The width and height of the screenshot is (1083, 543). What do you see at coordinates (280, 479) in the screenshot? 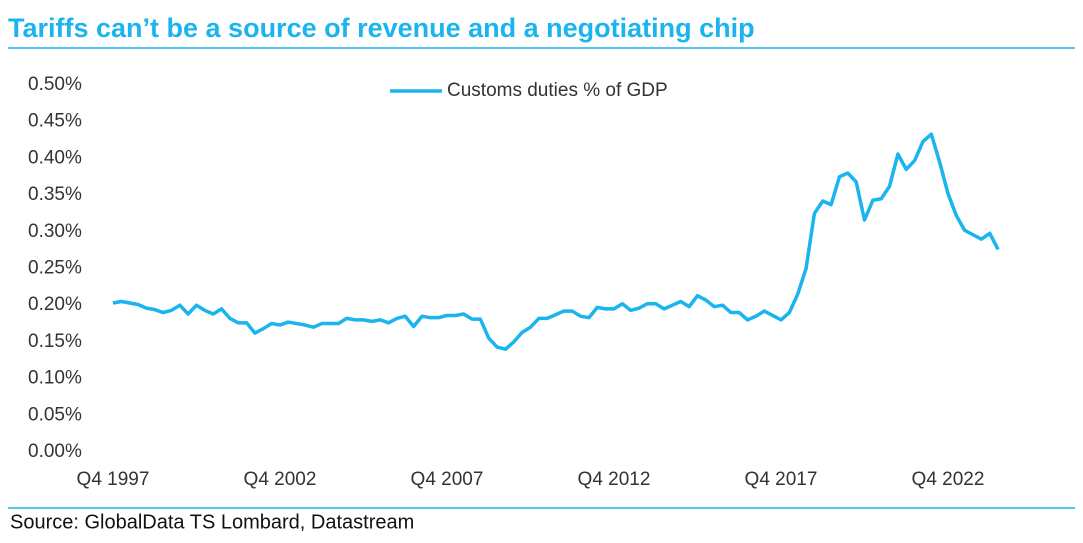
I see `x-tick-label: Q4 2002` at bounding box center [280, 479].